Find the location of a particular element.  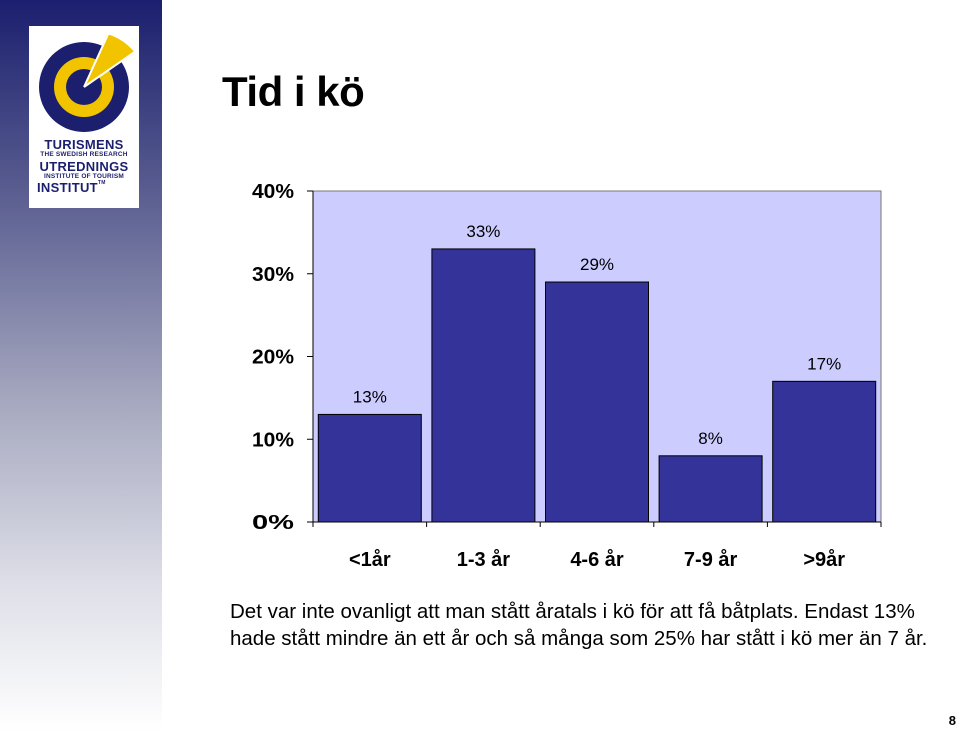

x-category-label: 4-6 år is located at coordinates (597, 559).